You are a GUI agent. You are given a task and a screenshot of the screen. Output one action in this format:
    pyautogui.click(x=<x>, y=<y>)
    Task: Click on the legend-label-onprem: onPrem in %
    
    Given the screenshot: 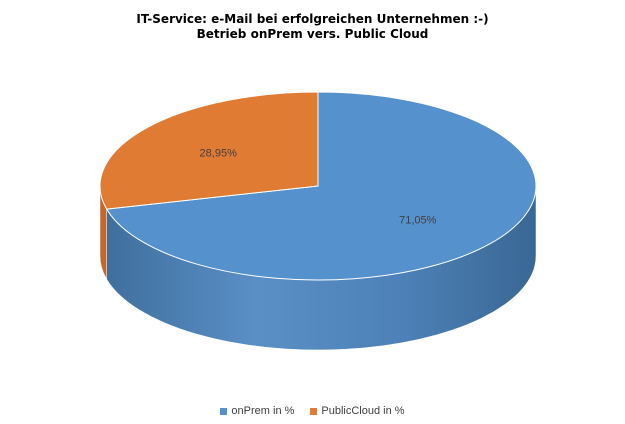 What is the action you would take?
    pyautogui.click(x=263, y=411)
    